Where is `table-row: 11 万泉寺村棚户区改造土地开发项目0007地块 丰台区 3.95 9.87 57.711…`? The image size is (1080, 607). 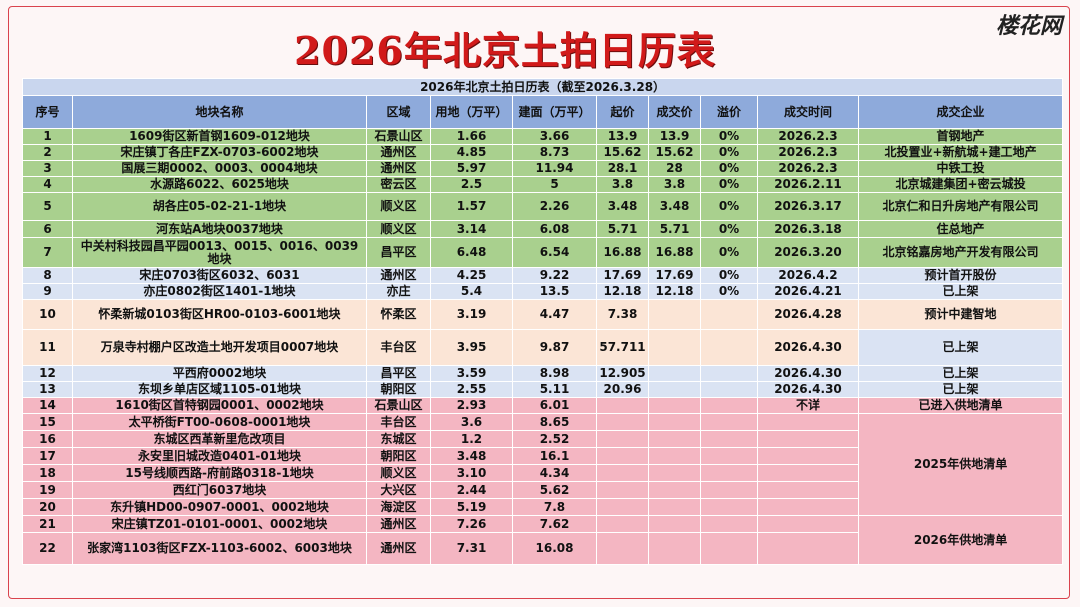
table-row: 11 万泉寺村棚户区改造土地开发项目0007地块 丰台区 3.95 9.87 57.711… is located at coordinates (543, 347).